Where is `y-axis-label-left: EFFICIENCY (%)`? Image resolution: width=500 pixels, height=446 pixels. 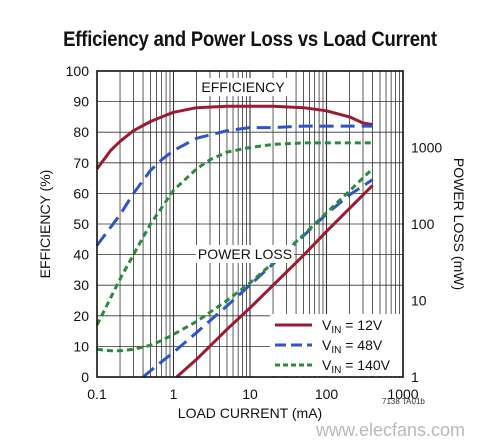
y-axis-label-left: EFFICIENCY (%) is located at coordinates (45, 224).